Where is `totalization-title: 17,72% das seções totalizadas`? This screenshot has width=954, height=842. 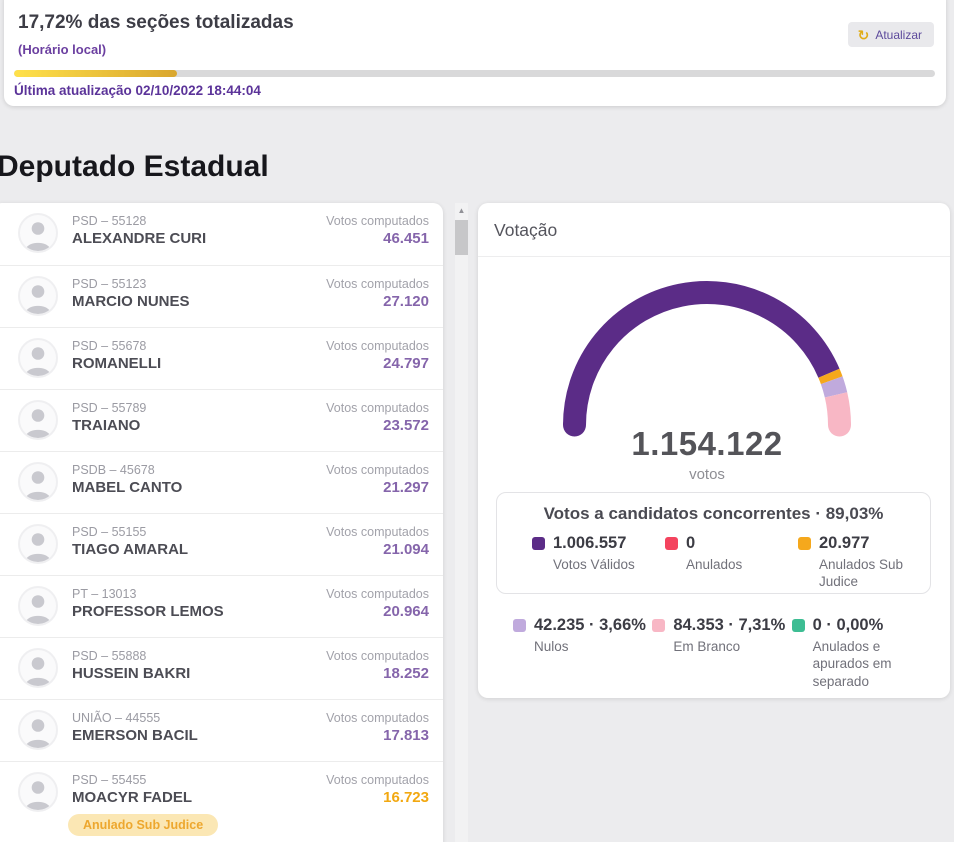 totalization-title: 17,72% das seções totalizadas is located at coordinates (156, 22).